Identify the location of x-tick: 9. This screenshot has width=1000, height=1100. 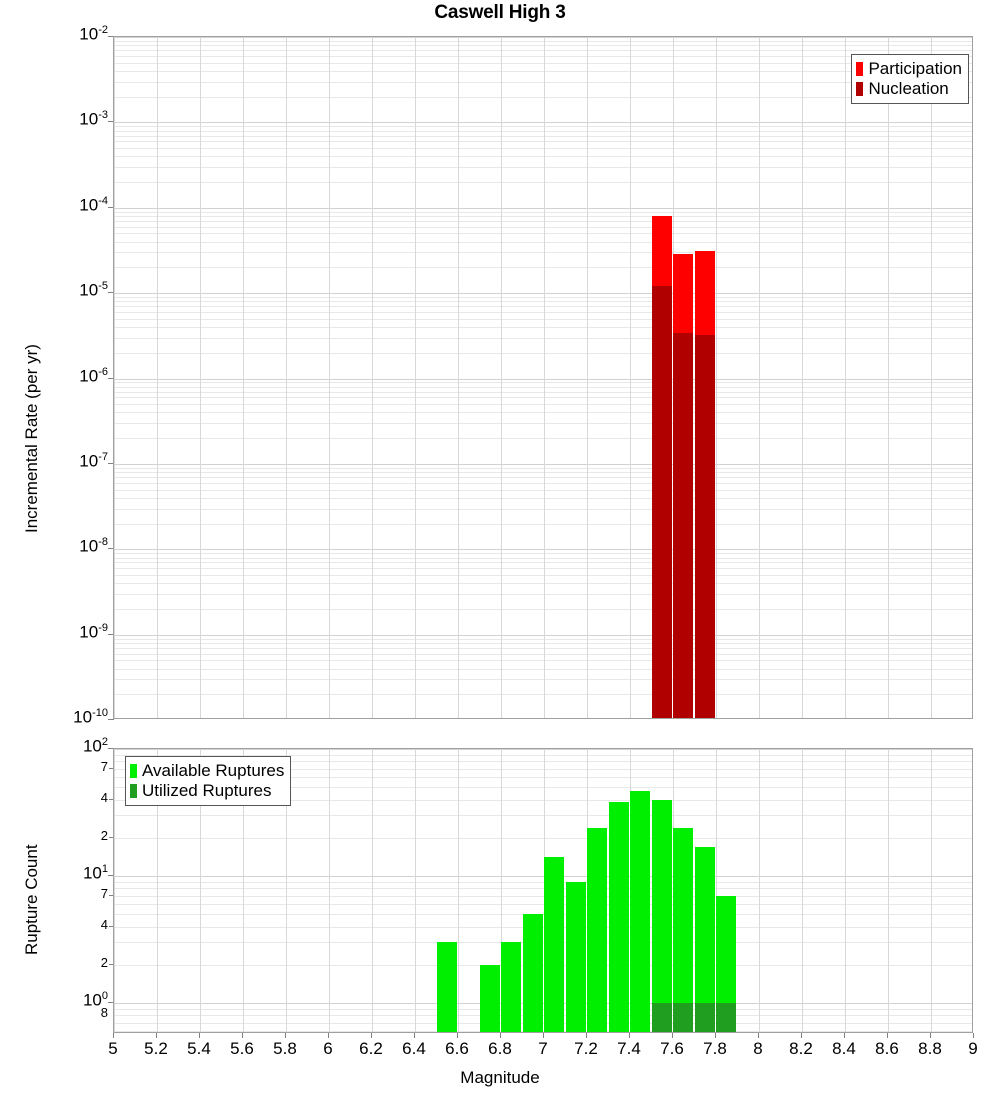
(973, 1048).